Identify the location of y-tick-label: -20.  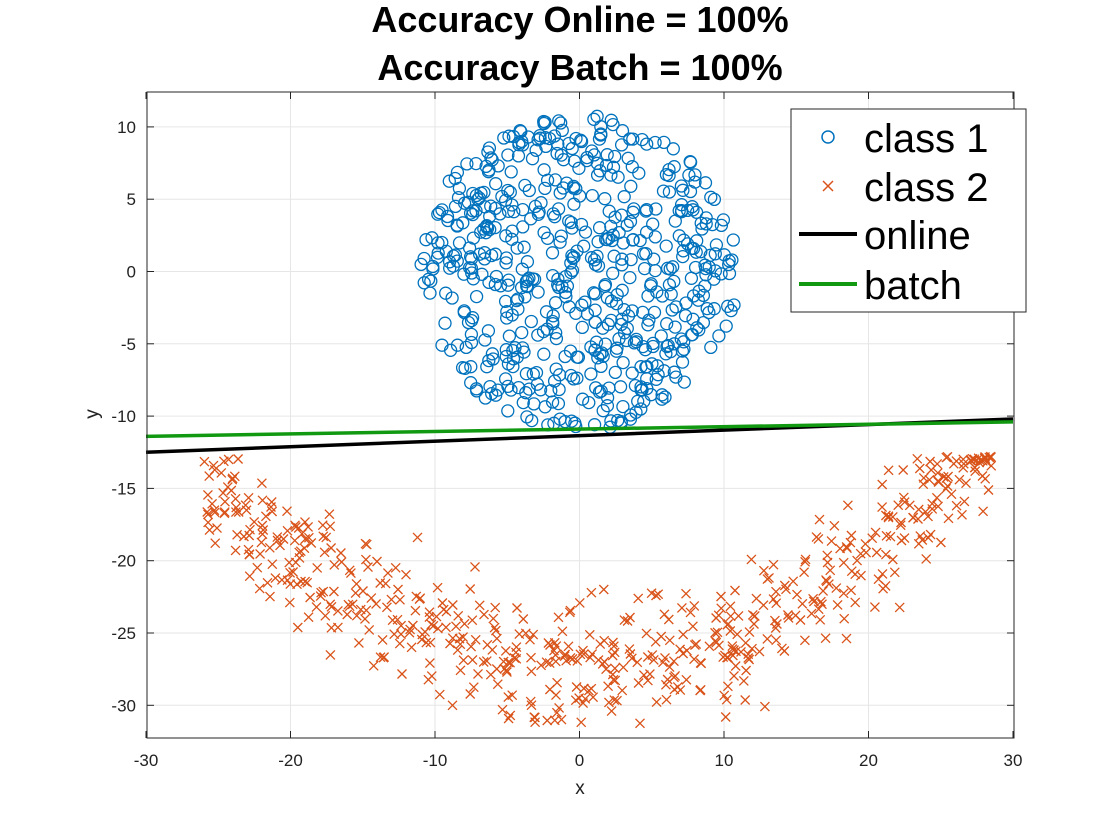
(123, 561).